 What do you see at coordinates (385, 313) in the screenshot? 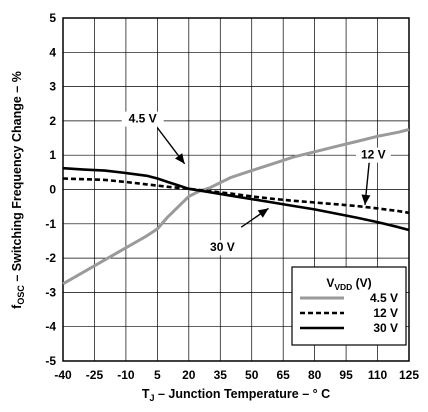
I see `legend-label: 12 V` at bounding box center [385, 313].